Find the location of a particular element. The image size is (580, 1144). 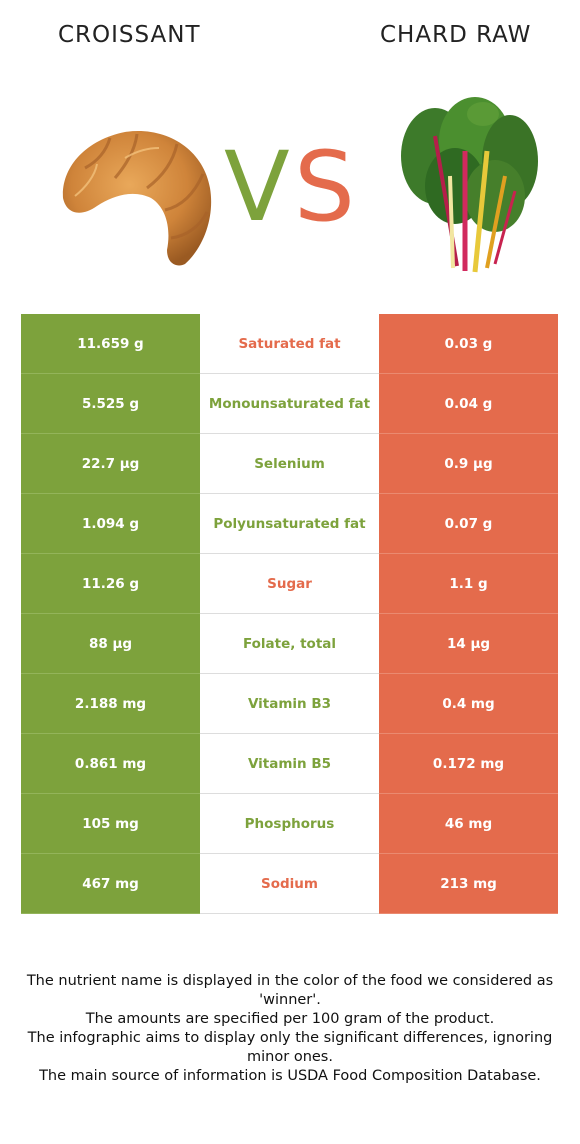

left-value: 5.525 g is located at coordinates (110, 404).